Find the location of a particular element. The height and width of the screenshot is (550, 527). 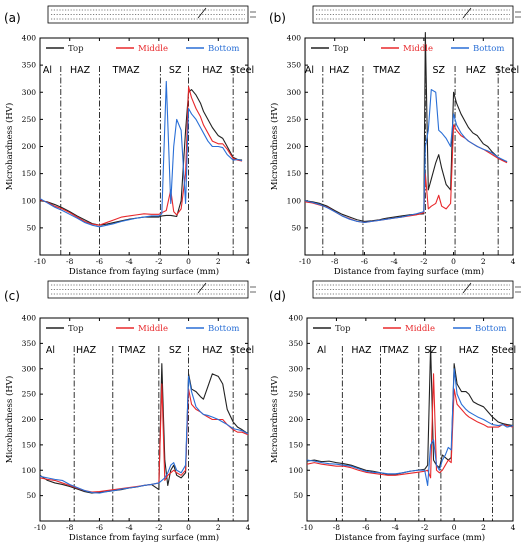

y-tick-label: 200 is located at coordinates (294, 146).